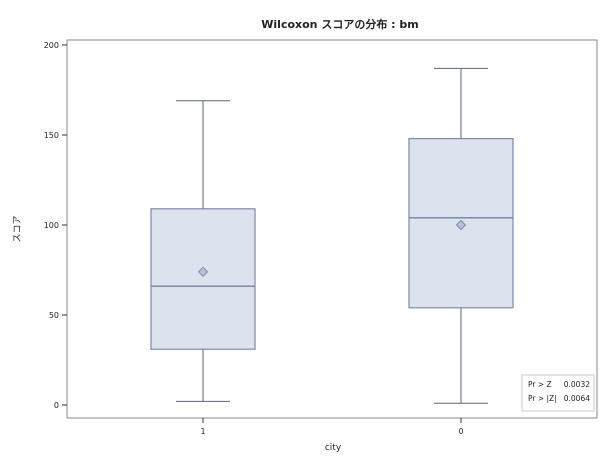  I want to click on y-axis-label: スコア, so click(18, 228).